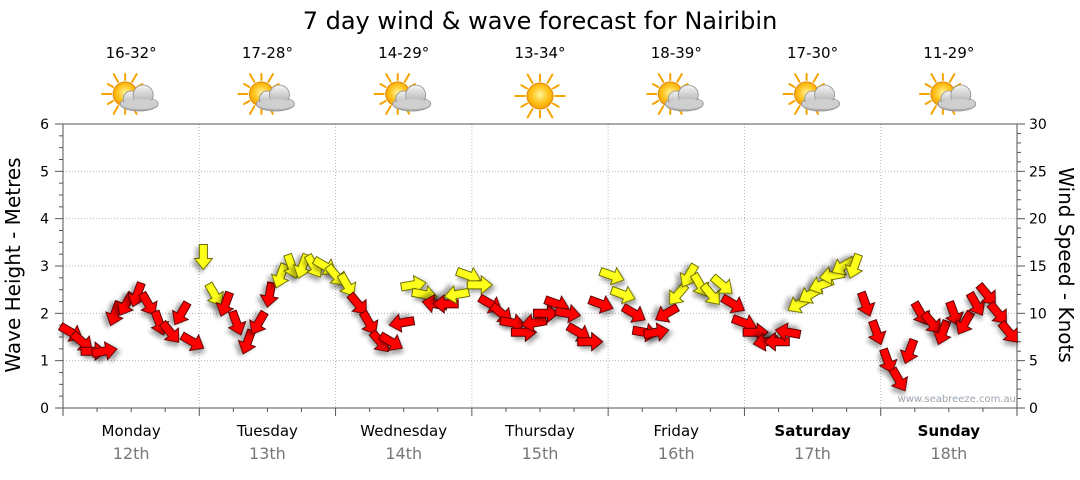 This screenshot has width=1080, height=480. I want to click on right-axis-label: Wind Speed - Knots, so click(1066, 265).